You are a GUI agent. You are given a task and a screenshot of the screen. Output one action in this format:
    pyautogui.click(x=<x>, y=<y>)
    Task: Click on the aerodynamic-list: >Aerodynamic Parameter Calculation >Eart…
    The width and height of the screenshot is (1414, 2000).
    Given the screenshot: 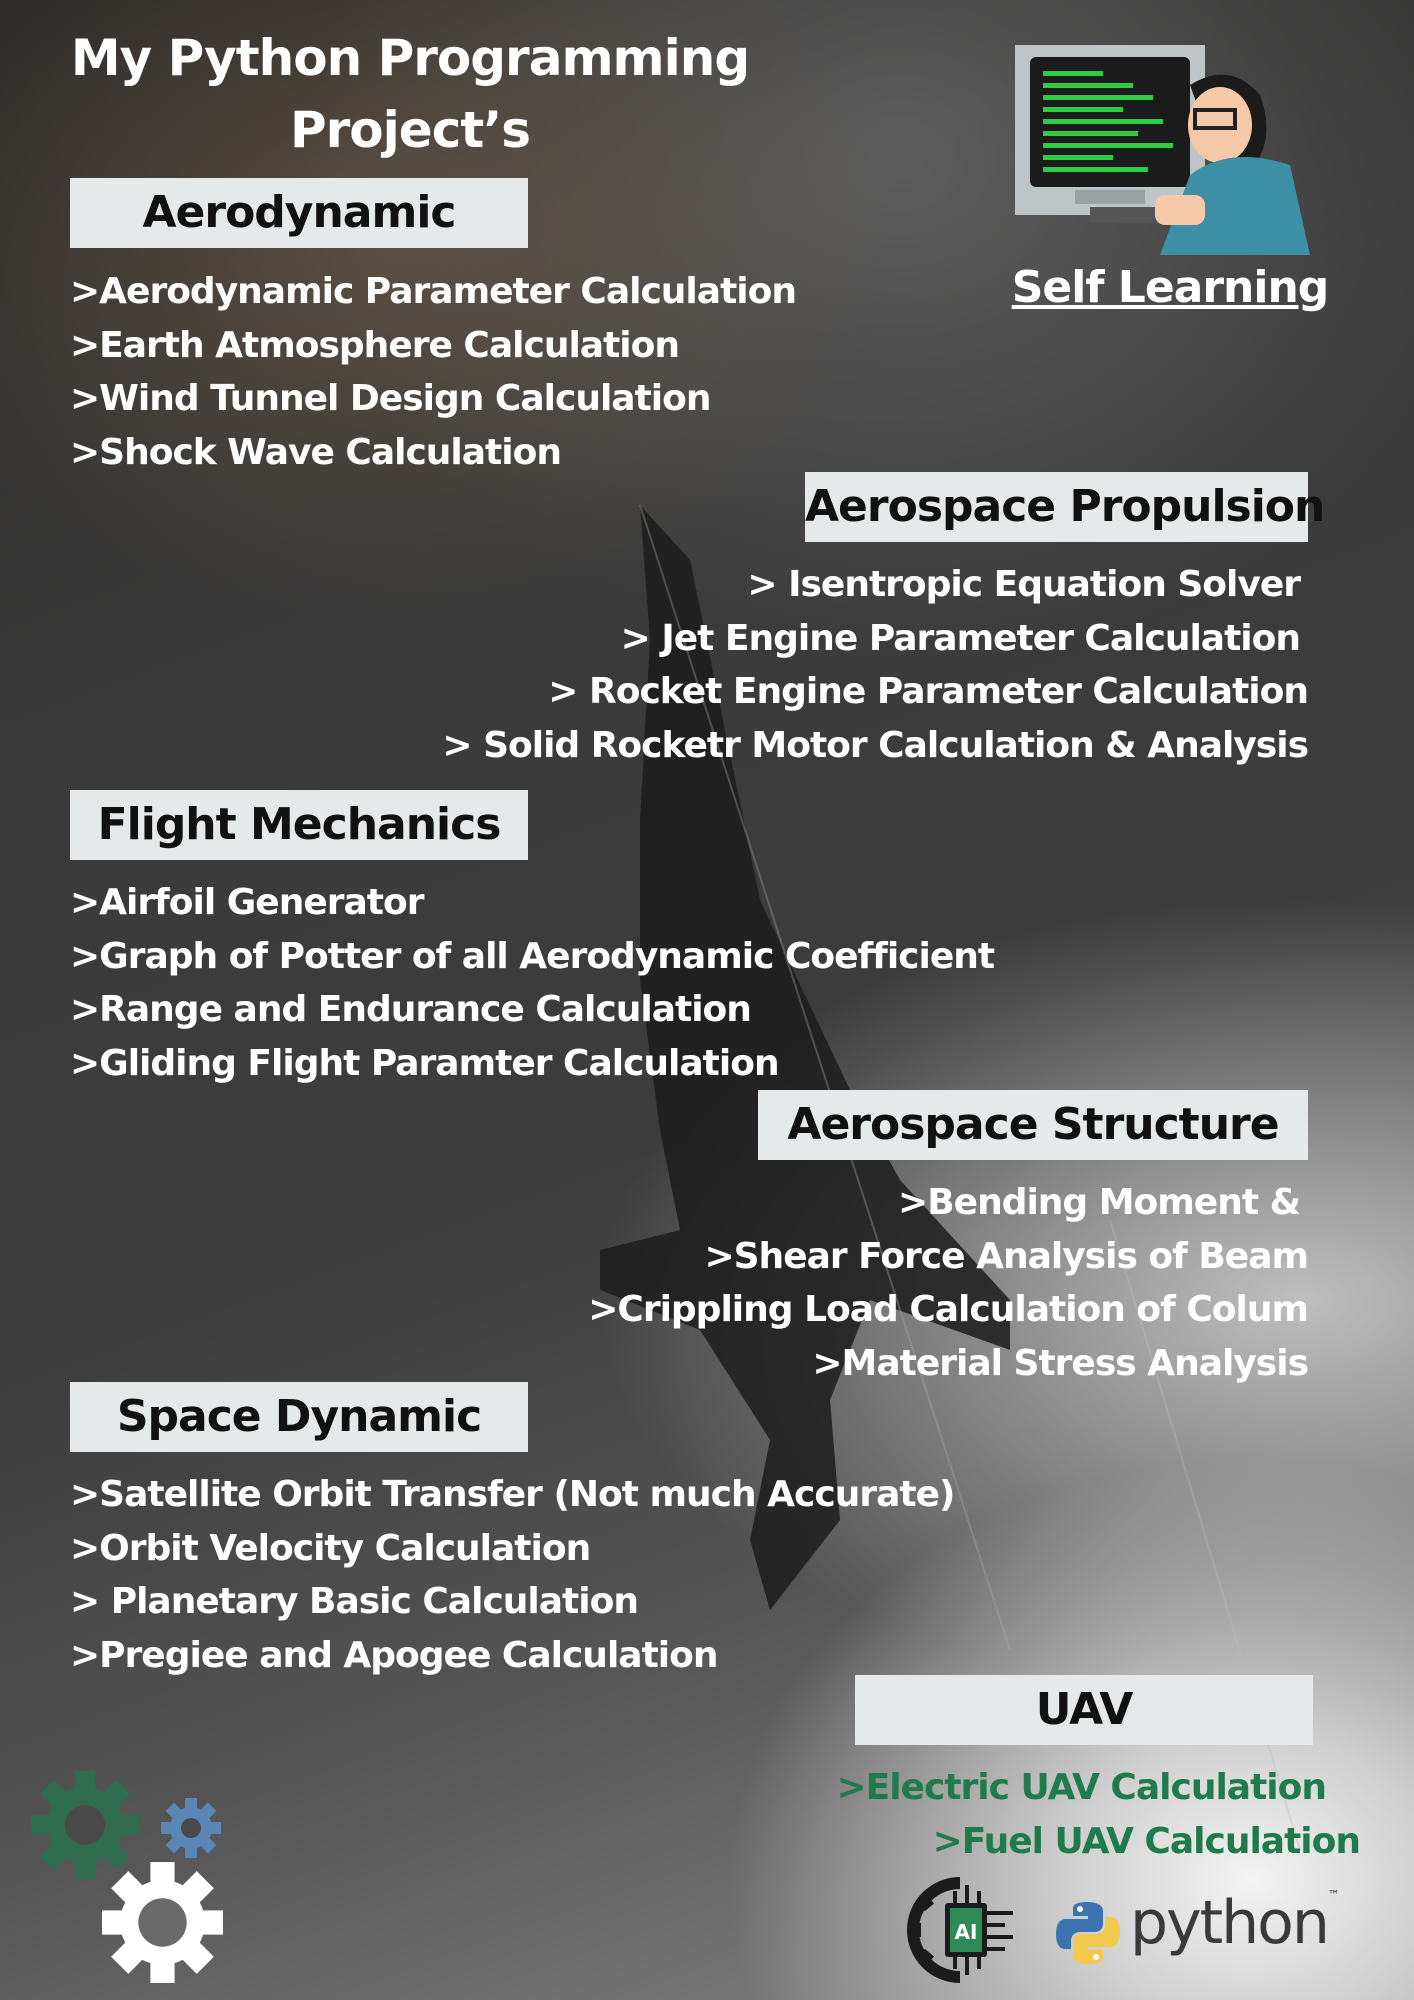 What is the action you would take?
    pyautogui.click(x=433, y=372)
    